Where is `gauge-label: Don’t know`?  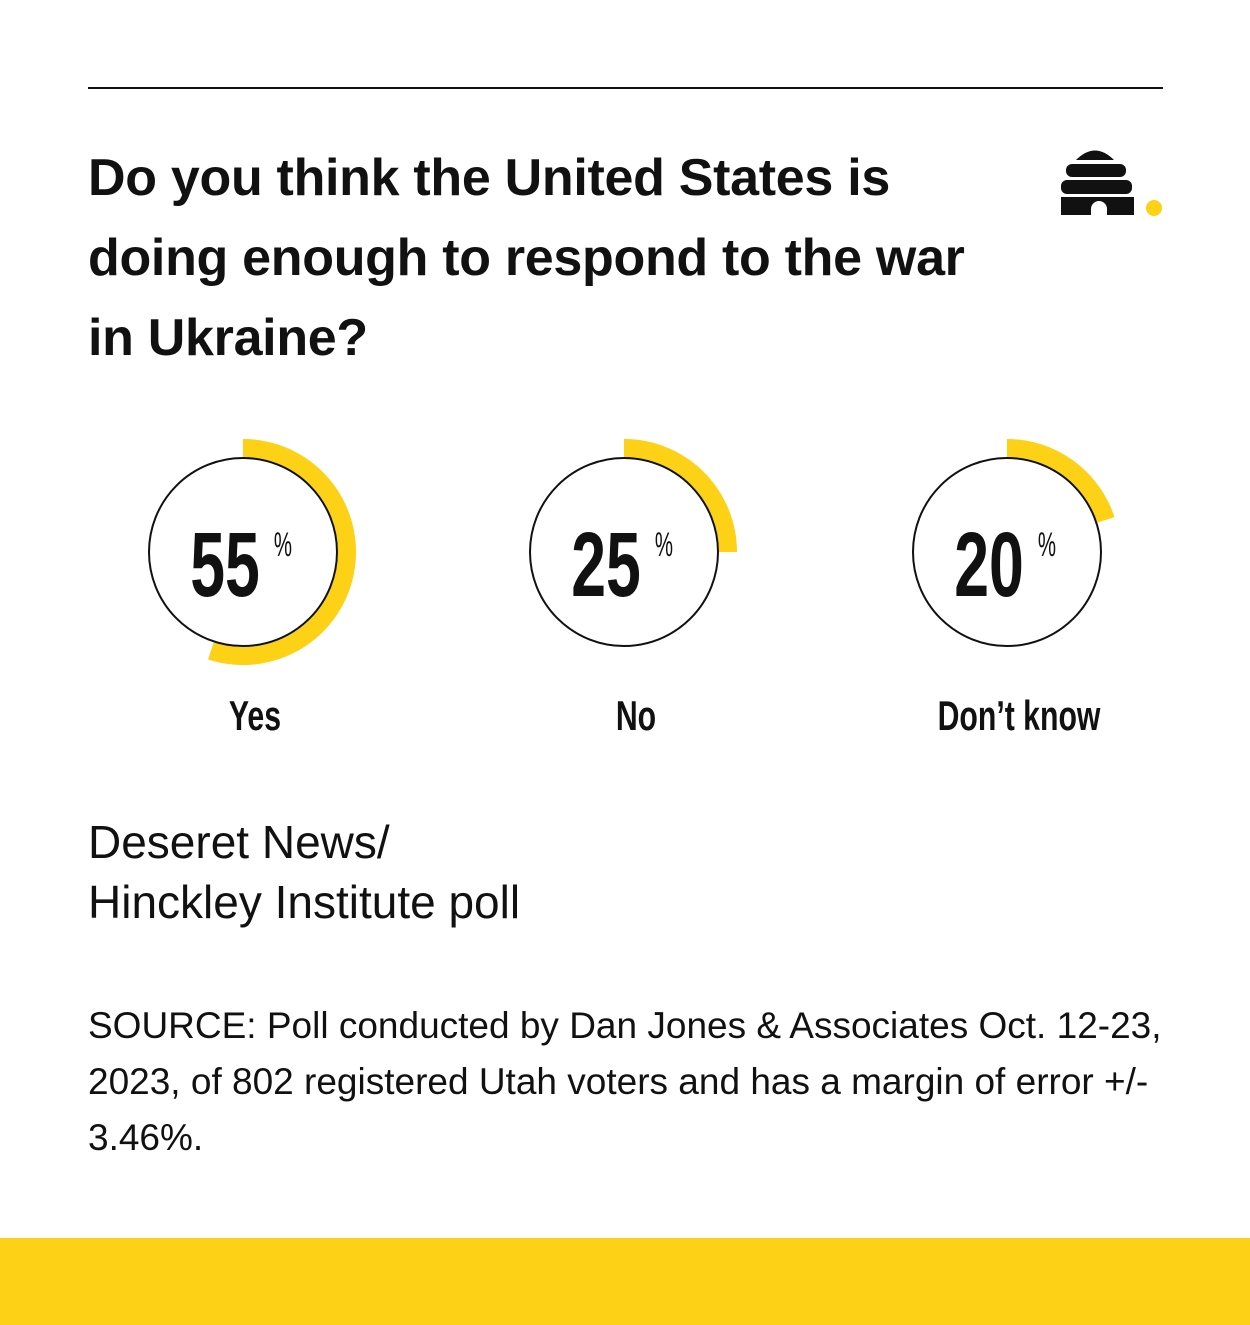 gauge-label: Don’t know is located at coordinates (1019, 715).